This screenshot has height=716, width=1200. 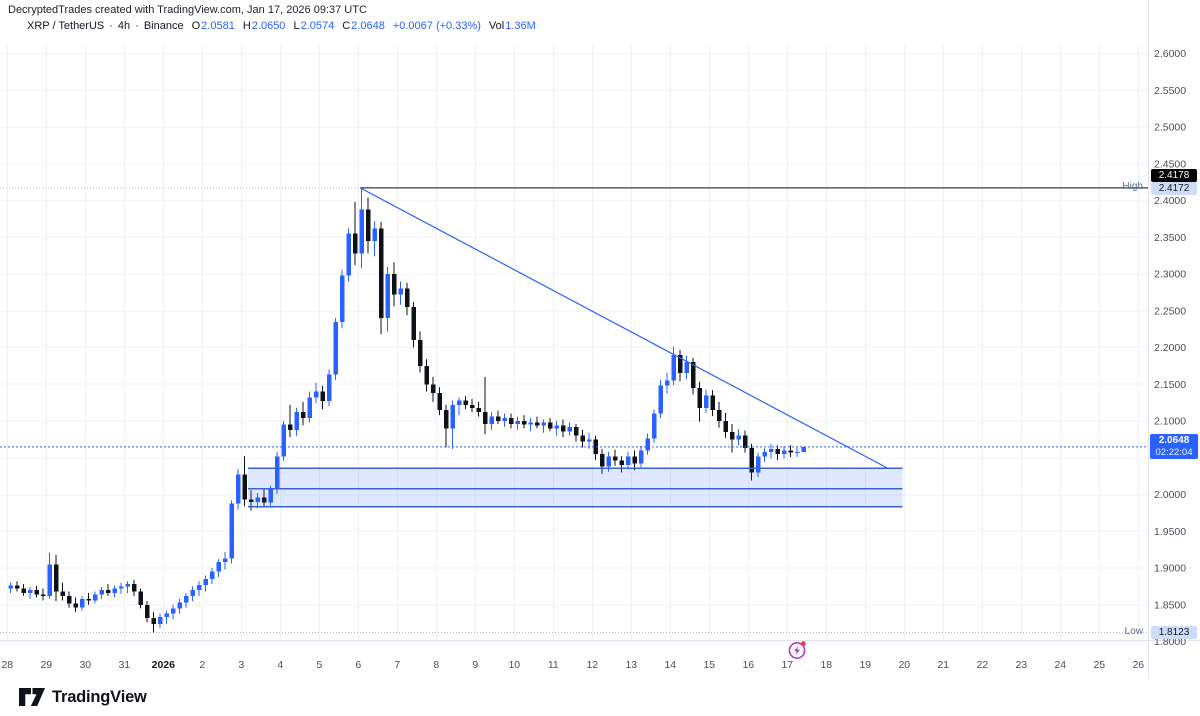 What do you see at coordinates (1021, 665) in the screenshot?
I see `time-tick-label: 23` at bounding box center [1021, 665].